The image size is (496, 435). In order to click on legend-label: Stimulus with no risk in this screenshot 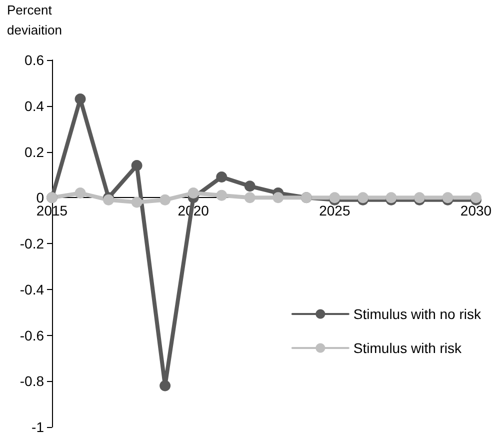, I will do `click(417, 314)`.